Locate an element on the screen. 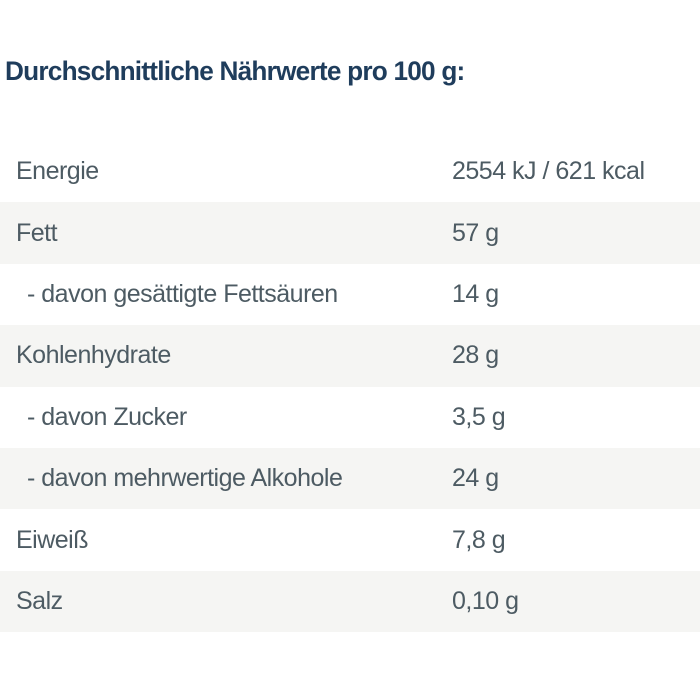 This screenshot has height=700, width=700. row-value: 24 g is located at coordinates (475, 478).